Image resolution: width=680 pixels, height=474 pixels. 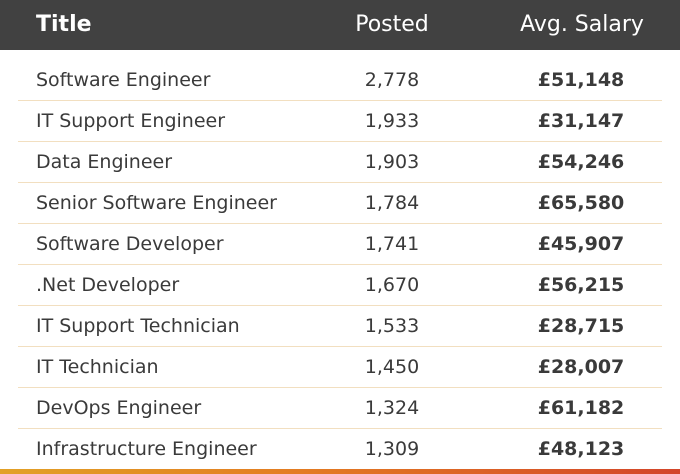 What do you see at coordinates (340, 367) in the screenshot?
I see `table-row: IT Technician 1,450 £28,007` at bounding box center [340, 367].